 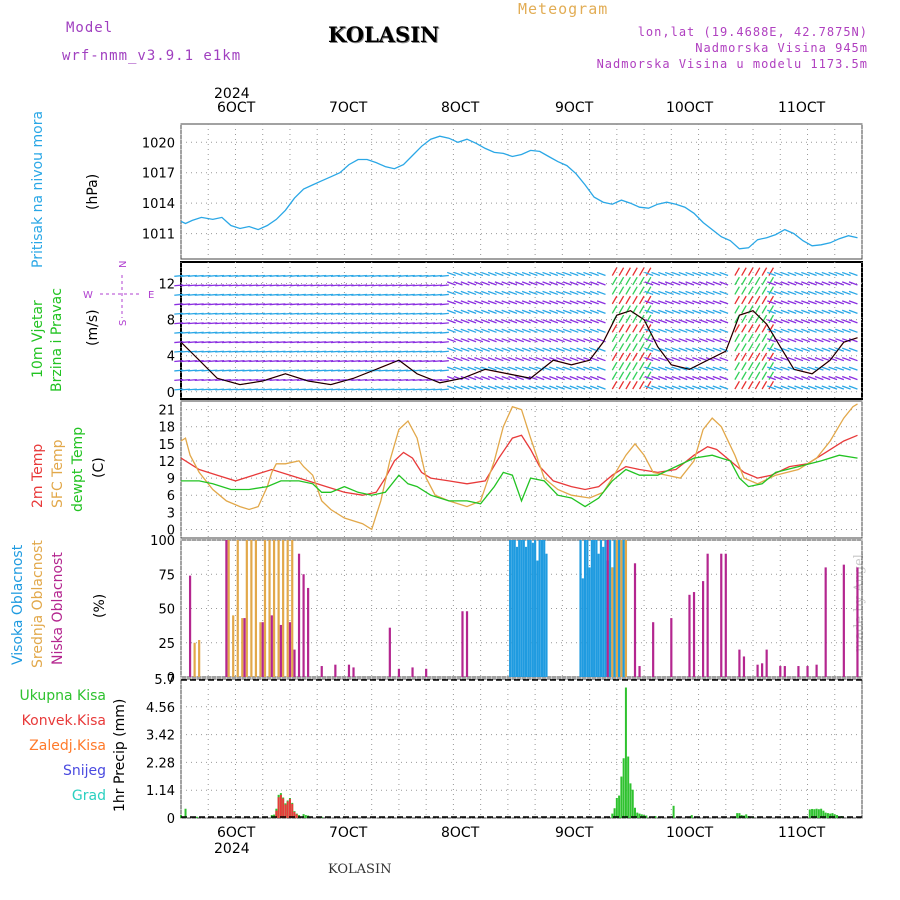 I want to click on precip-unit: 1hr Precip (mm), so click(x=120, y=755).